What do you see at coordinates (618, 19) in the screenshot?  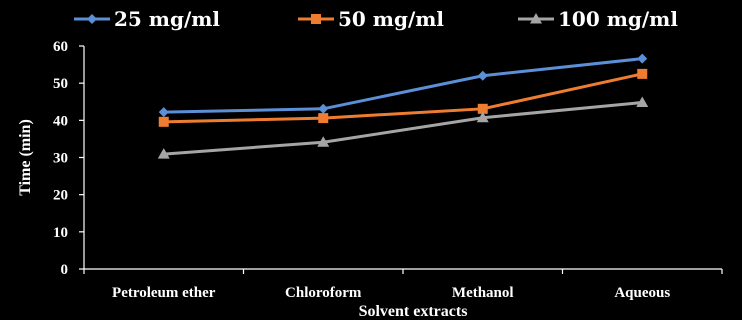 I see `legend-label: 100 mg/ml` at bounding box center [618, 19].